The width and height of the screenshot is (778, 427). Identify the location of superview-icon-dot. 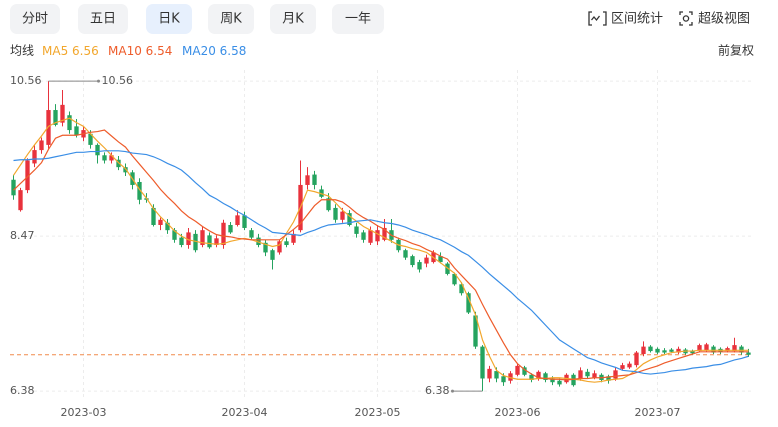
(686, 18).